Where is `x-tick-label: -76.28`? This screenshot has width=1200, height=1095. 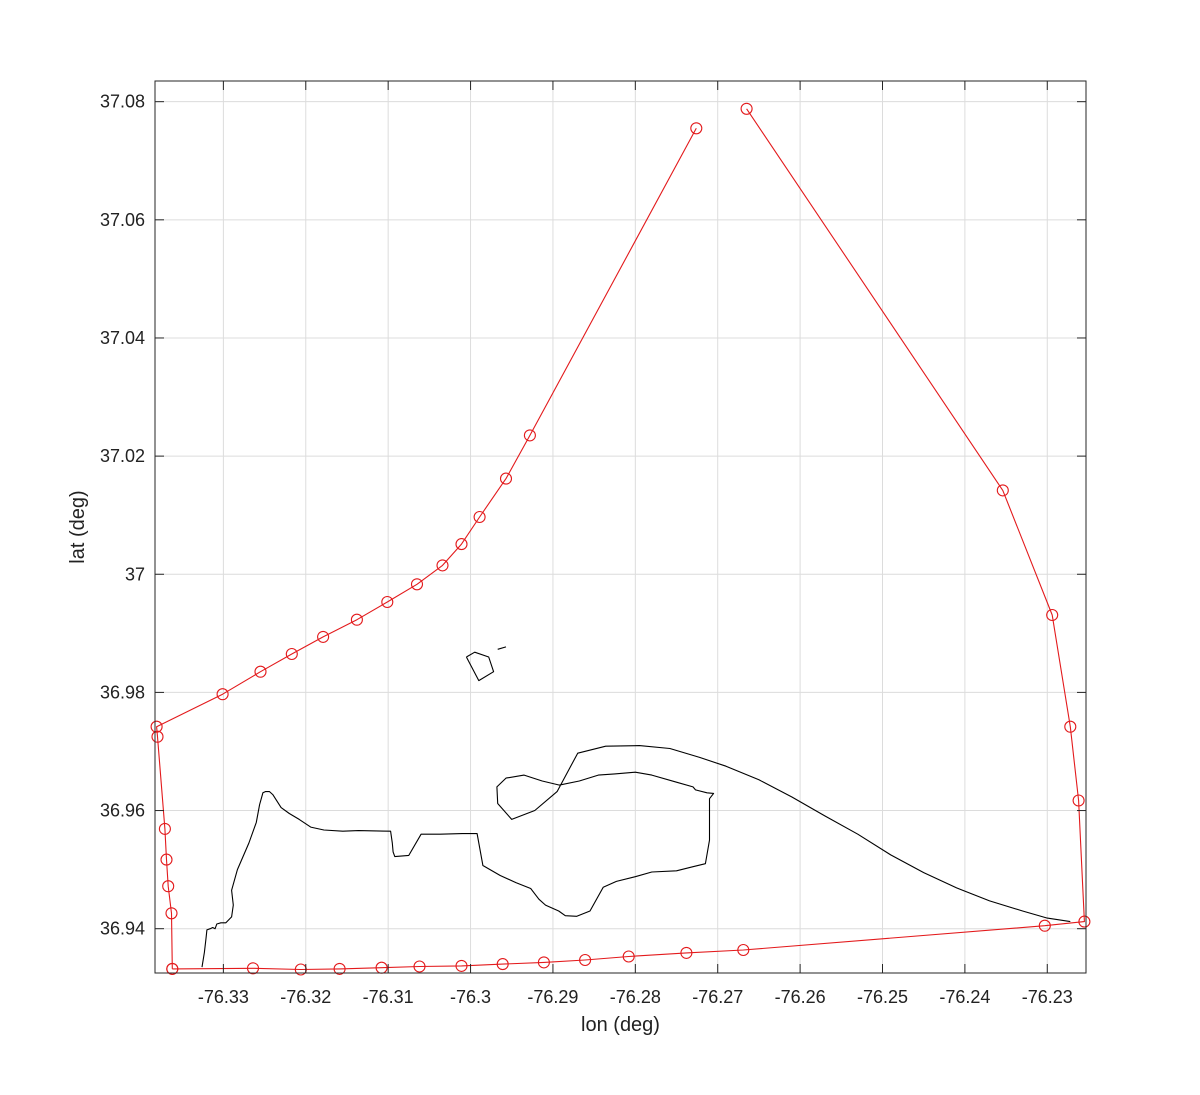 x-tick-label: -76.28 is located at coordinates (635, 997).